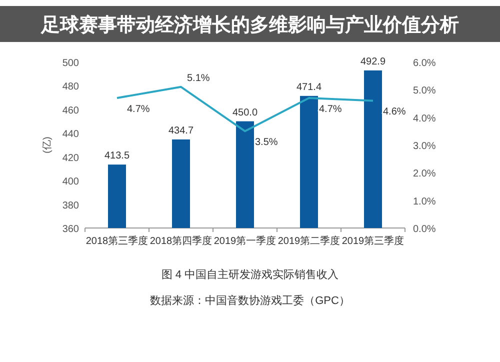  What do you see at coordinates (71, 206) in the screenshot?
I see `y-tick-label: 380` at bounding box center [71, 206].